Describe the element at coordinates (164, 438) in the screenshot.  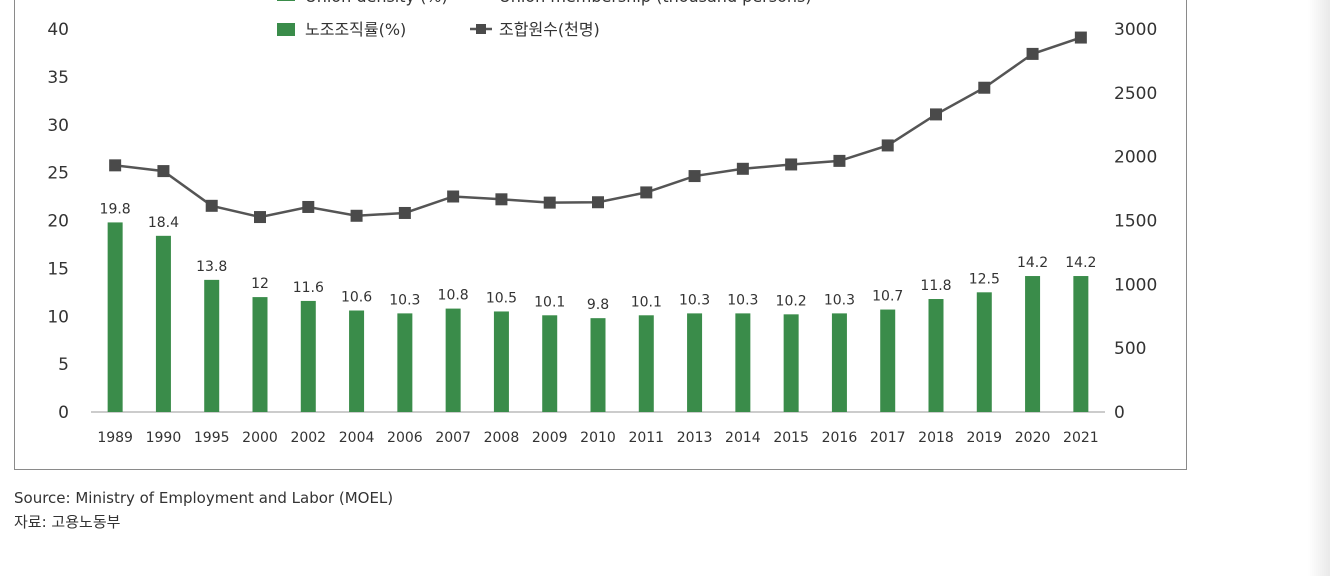
I see `x-tick-label: 1990` at that location.